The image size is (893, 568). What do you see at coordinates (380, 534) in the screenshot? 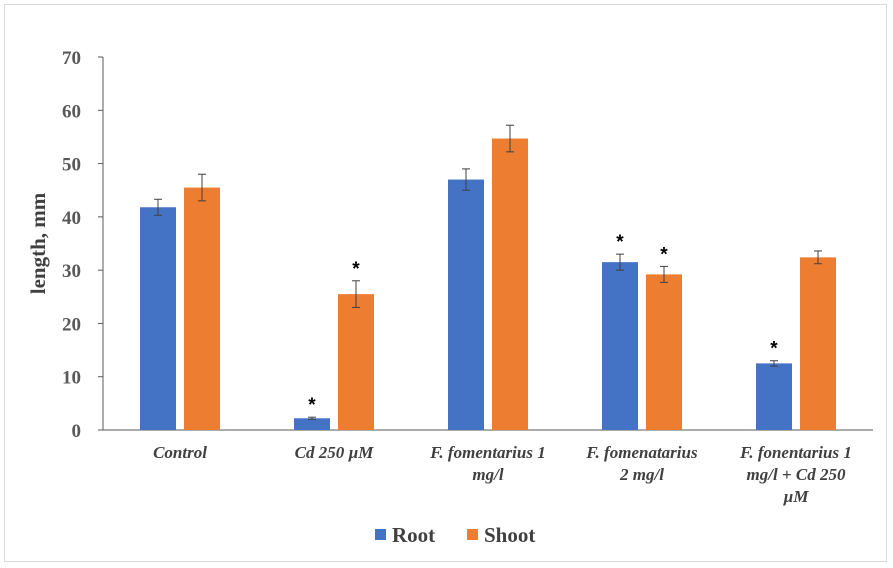
I see `legend-swatch-root` at bounding box center [380, 534].